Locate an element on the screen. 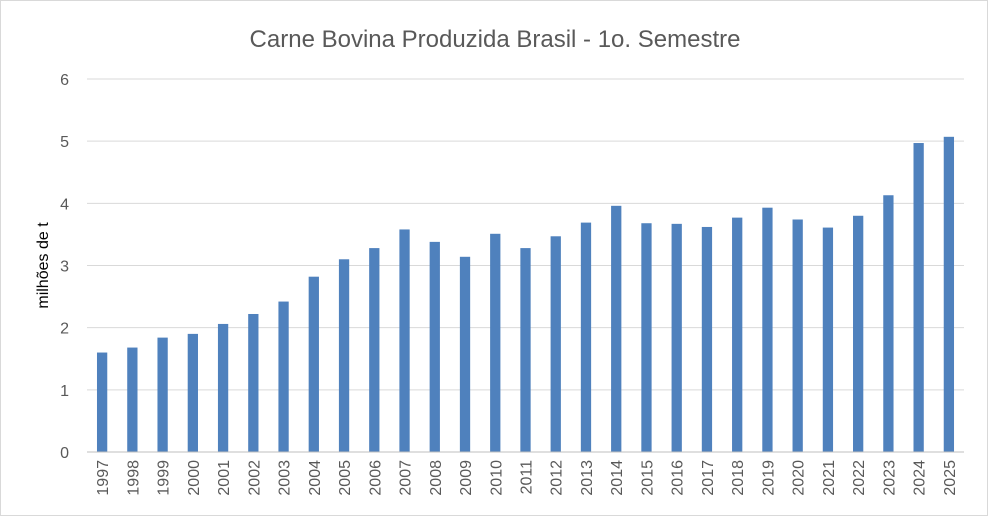 The width and height of the screenshot is (988, 516). x-tick-label: 2012 is located at coordinates (557, 478).